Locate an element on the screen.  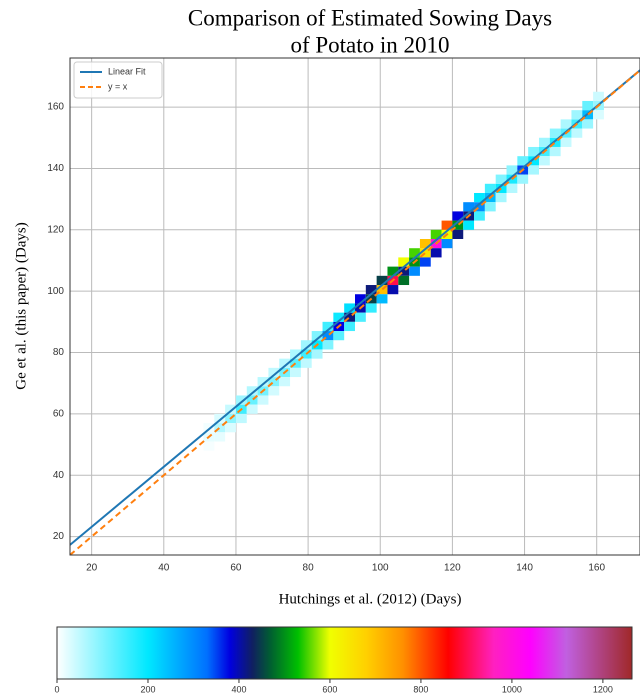
legend: Linear Fit y = x is located at coordinates (118, 80).